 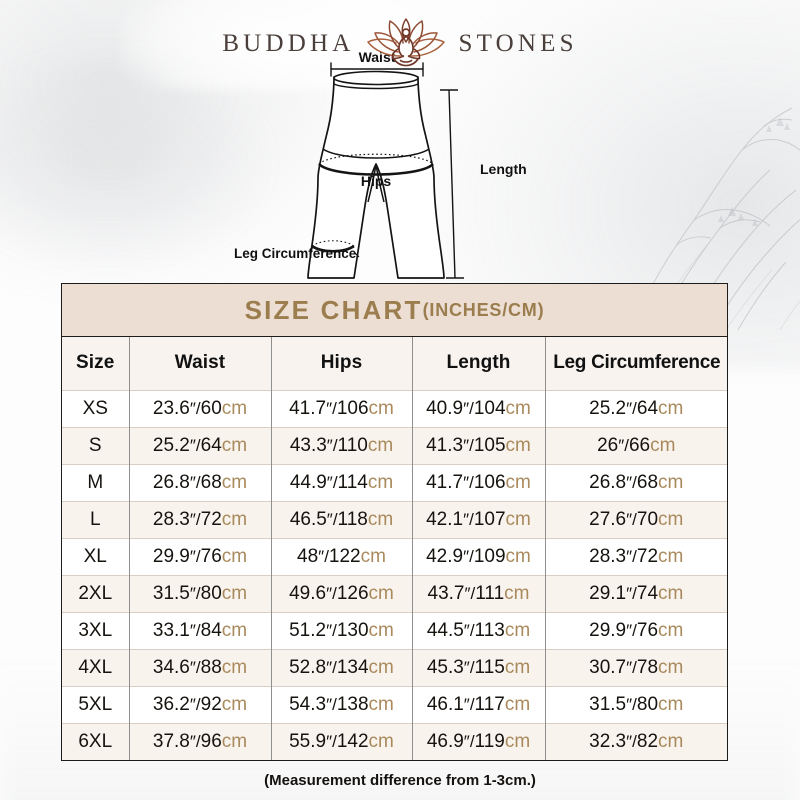 I want to click on brand-word-right: STONES, so click(x=518, y=43).